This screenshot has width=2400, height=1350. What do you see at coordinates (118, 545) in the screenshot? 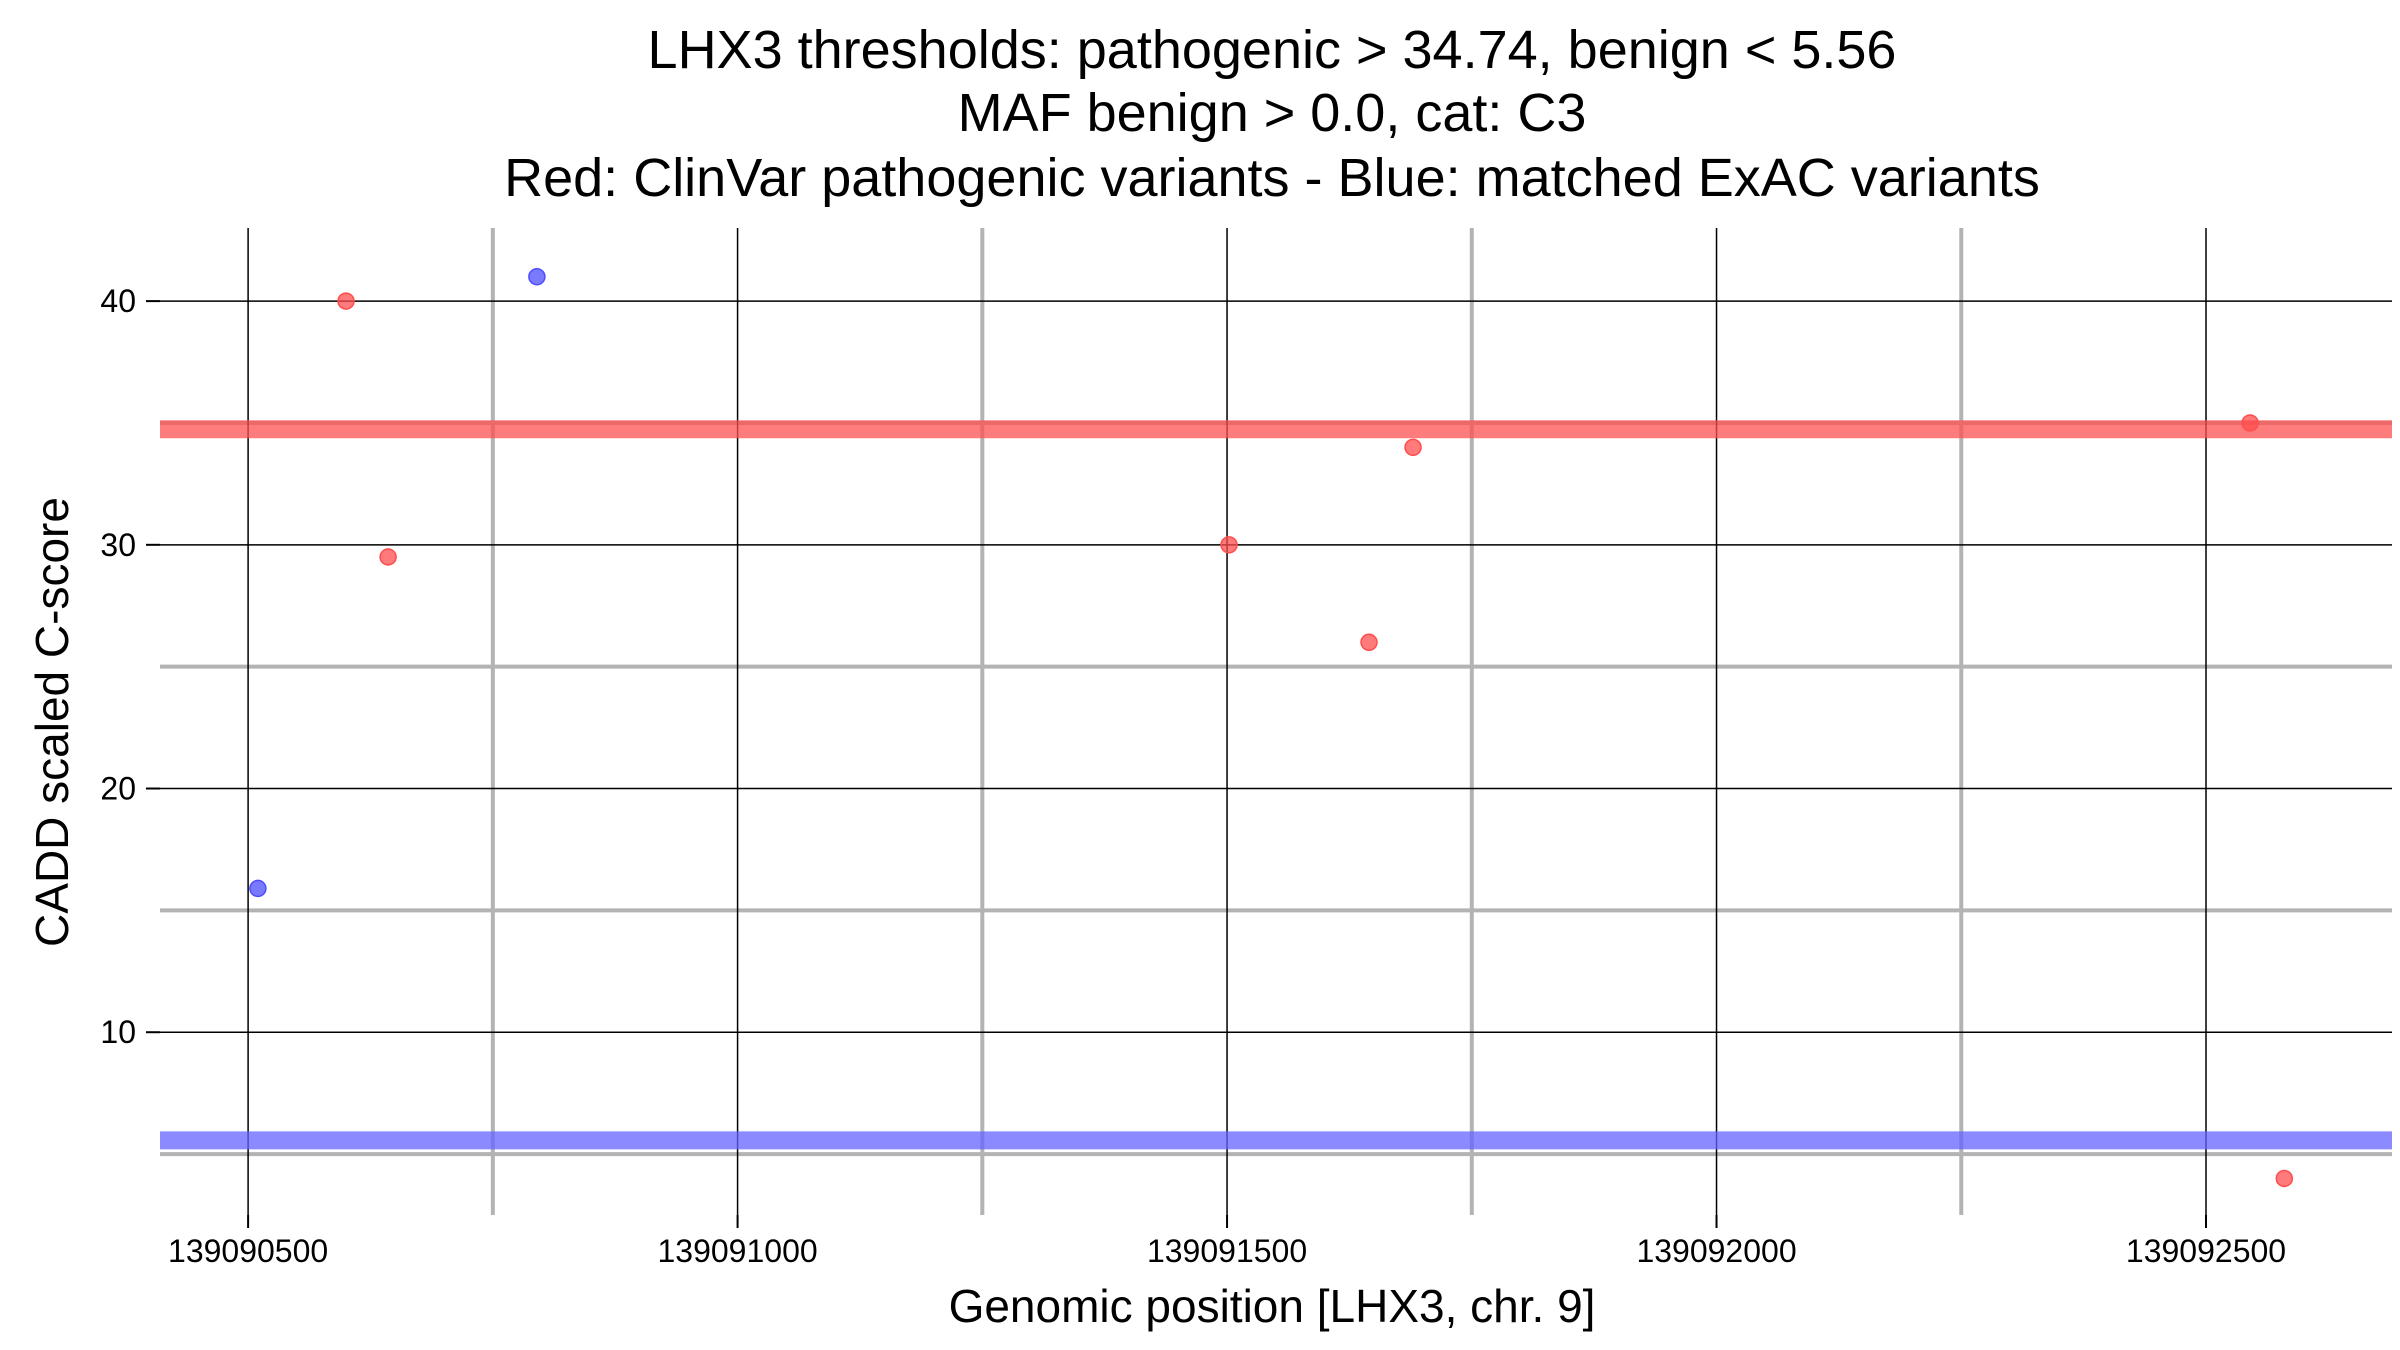
I see `y-tick-label: 30` at bounding box center [118, 545].